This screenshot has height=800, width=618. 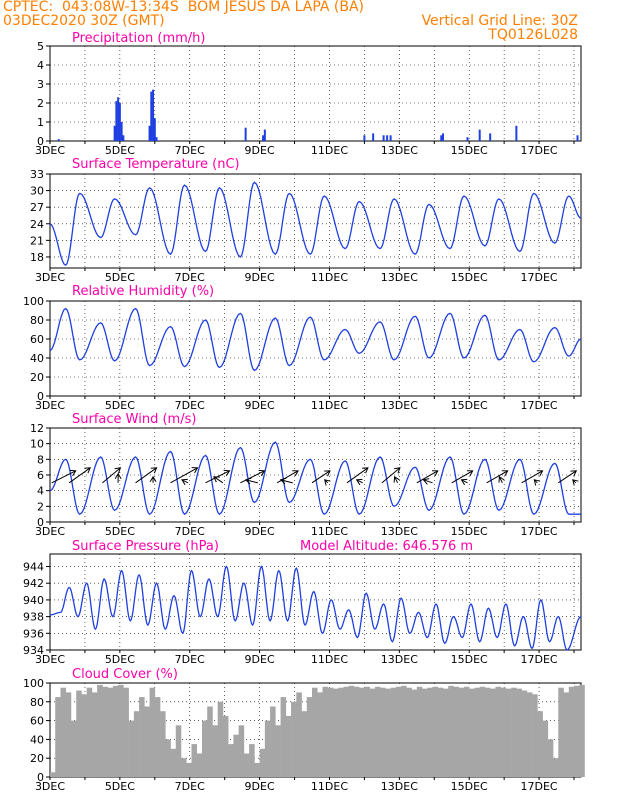 I want to click on forecast-run-time: 03DEC2020 30Z (GMT), so click(x=84, y=21).